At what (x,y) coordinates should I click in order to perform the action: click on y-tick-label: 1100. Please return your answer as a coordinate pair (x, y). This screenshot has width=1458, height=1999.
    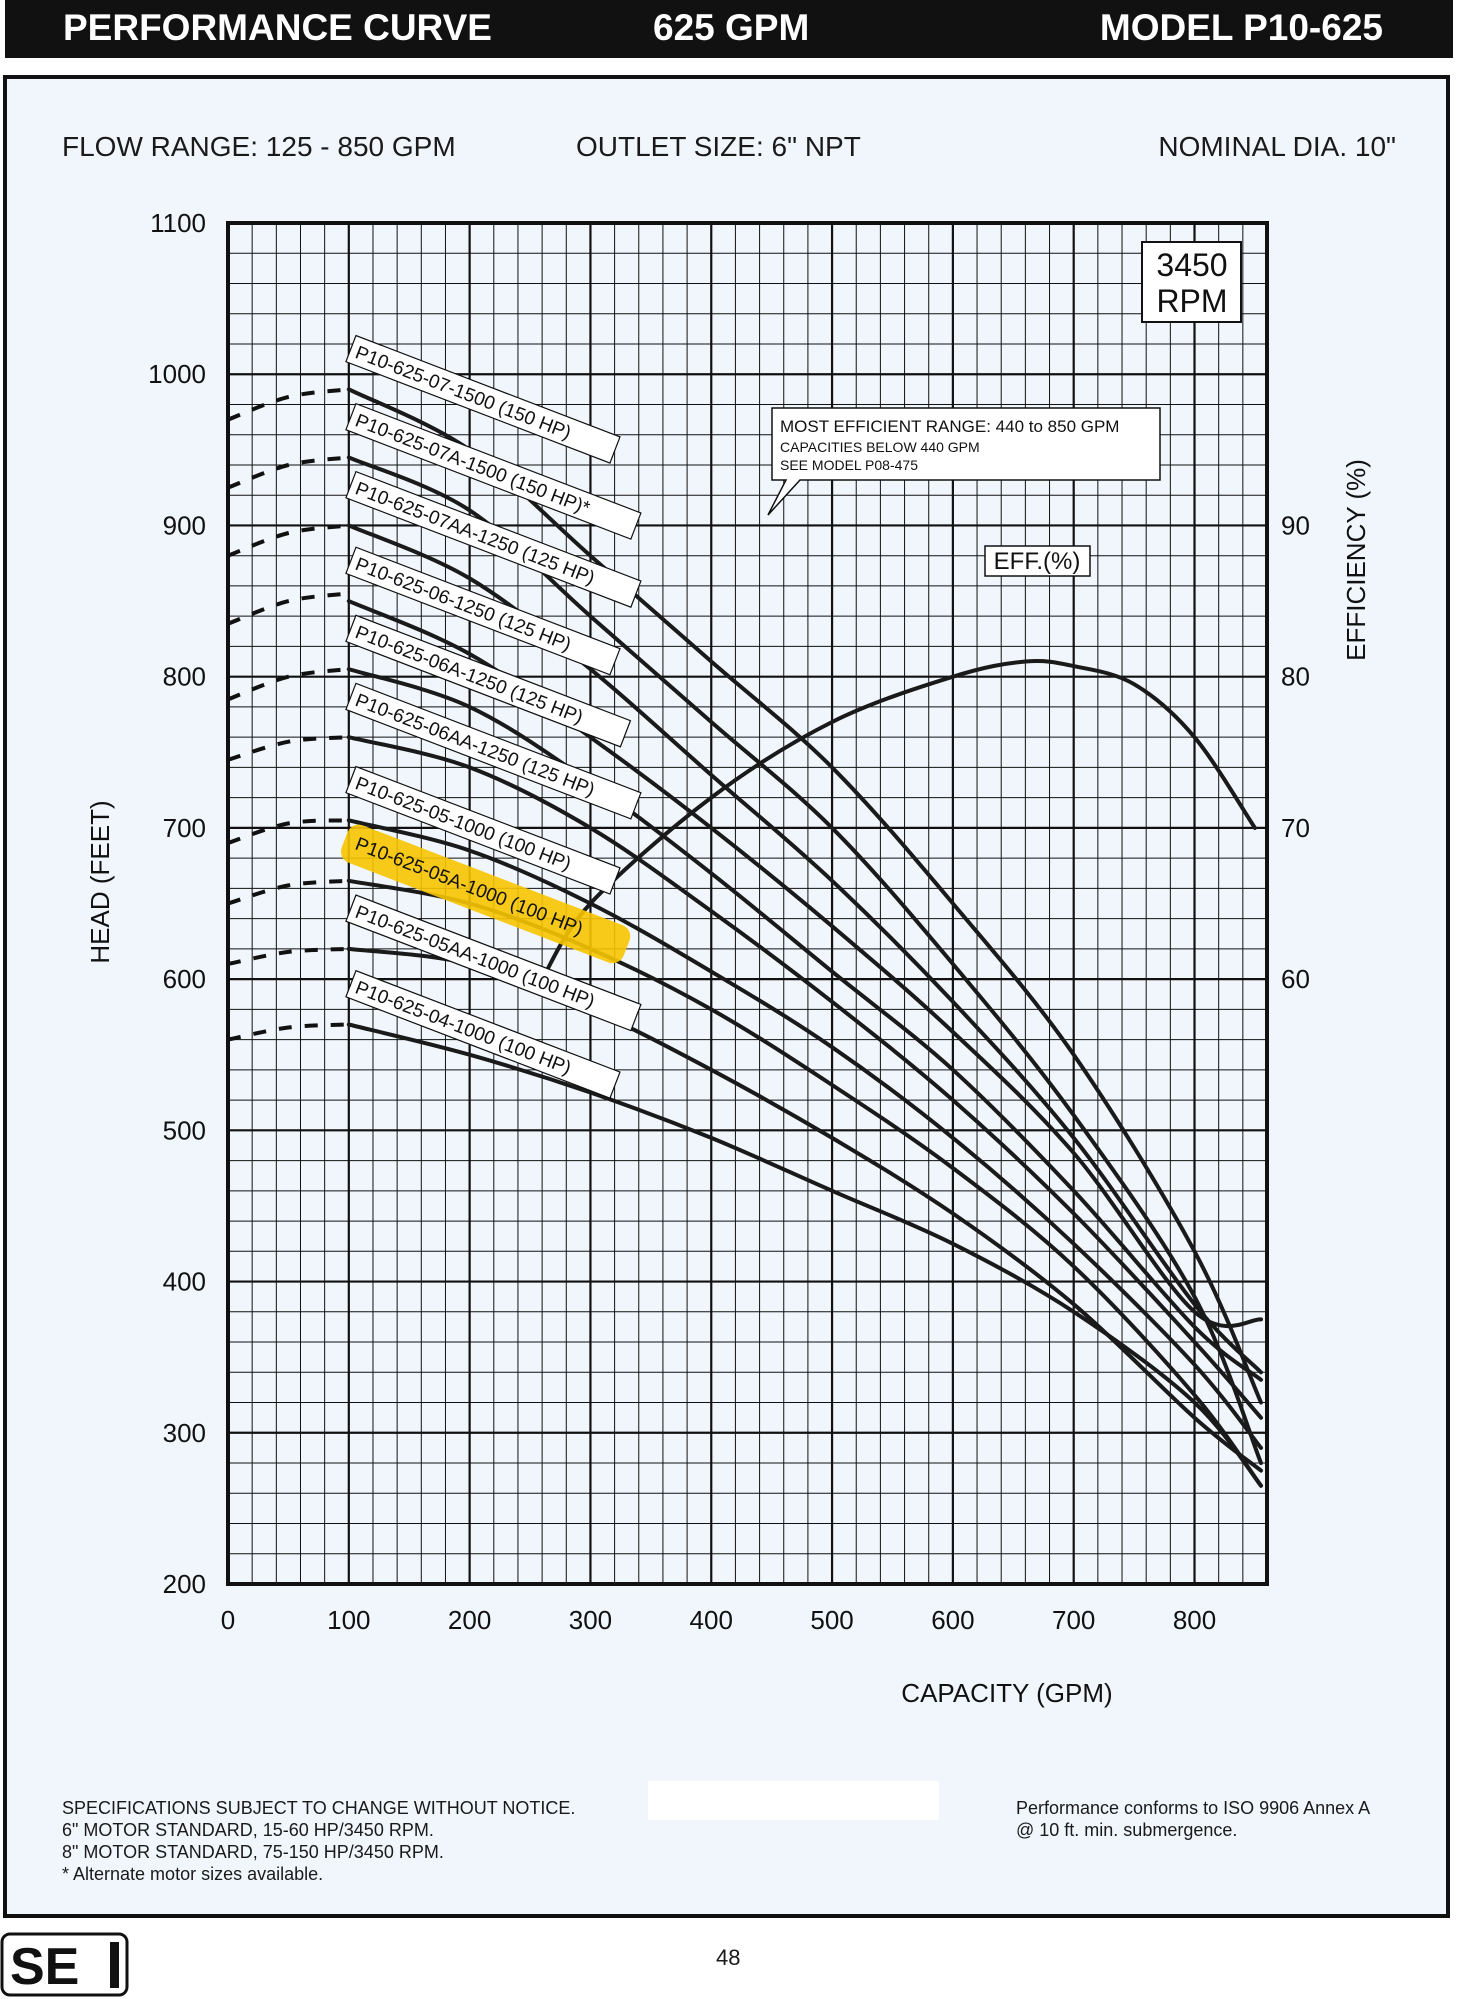
    Looking at the image, I should click on (178, 223).